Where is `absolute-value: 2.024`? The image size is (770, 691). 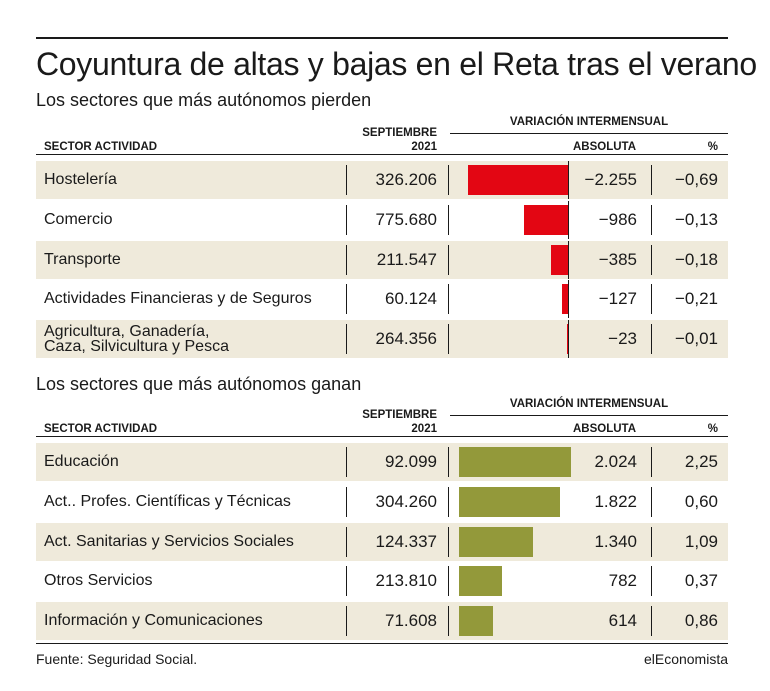
absolute-value: 2.024 is located at coordinates (615, 461).